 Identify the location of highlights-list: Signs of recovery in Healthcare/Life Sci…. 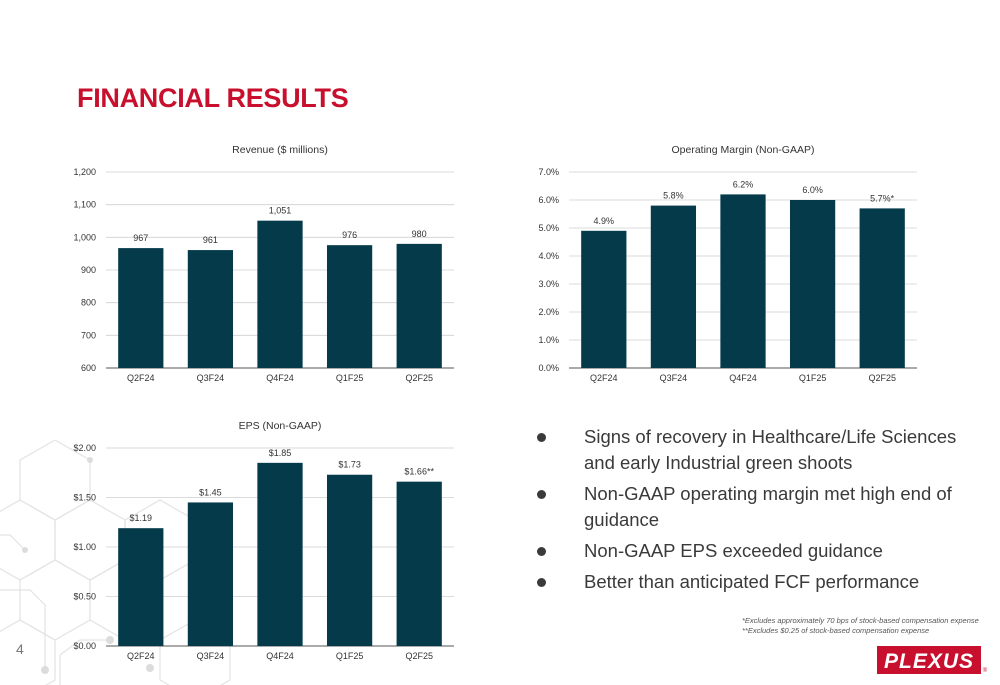
(757, 512).